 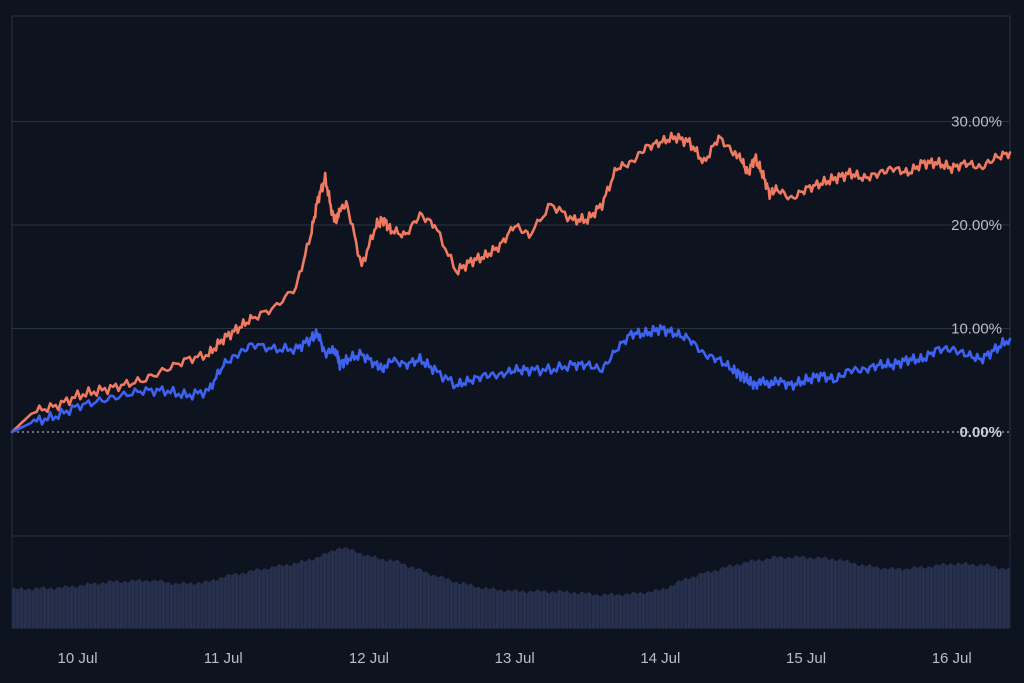 I want to click on x-tick-label: 14 Jul, so click(x=660, y=658).